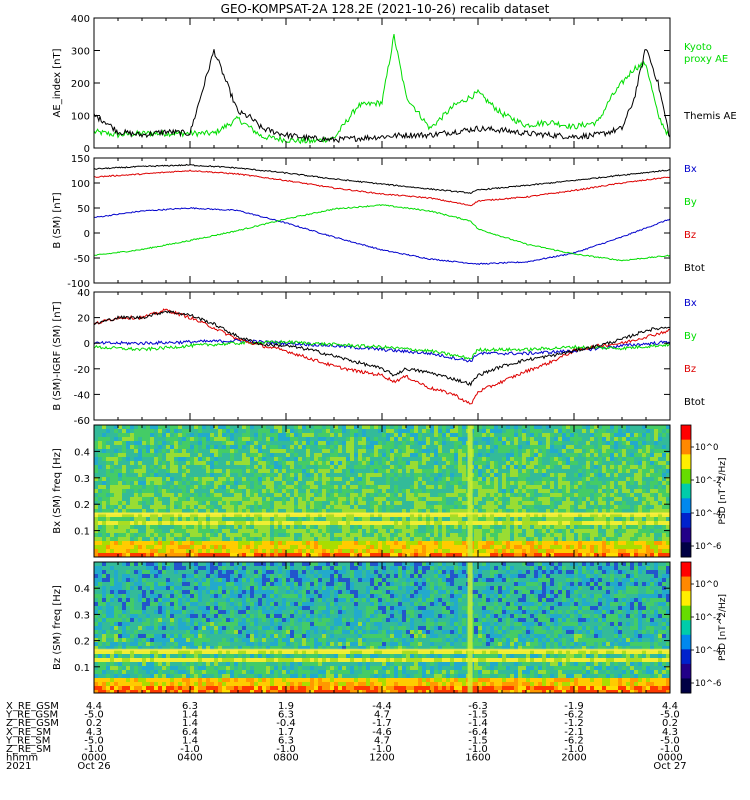 The width and height of the screenshot is (750, 800). What do you see at coordinates (574, 723) in the screenshot?
I see `axis-row-value: -1.2` at bounding box center [574, 723].